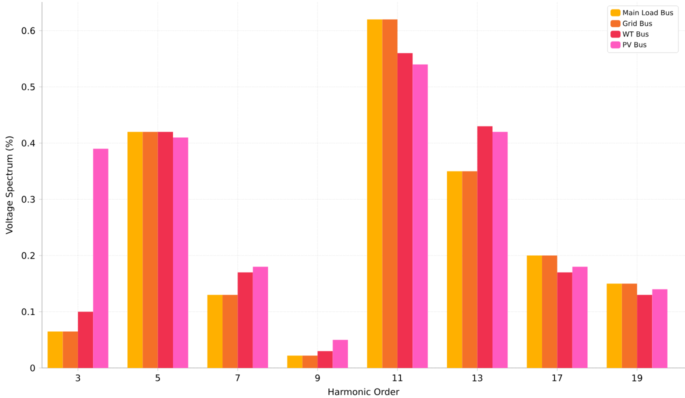 The image size is (685, 398). I want to click on y-tick-label: 0.5, so click(28, 86).